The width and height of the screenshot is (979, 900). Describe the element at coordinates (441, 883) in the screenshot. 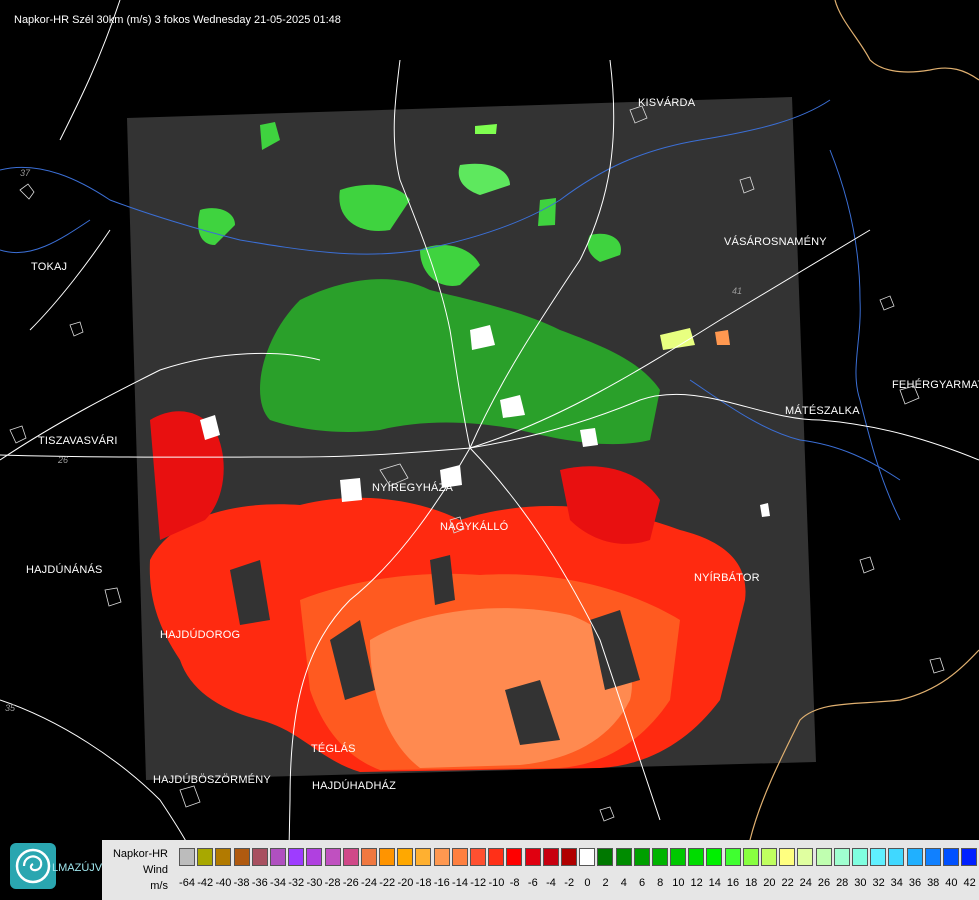

I see `legend-tick-label: -16` at that location.